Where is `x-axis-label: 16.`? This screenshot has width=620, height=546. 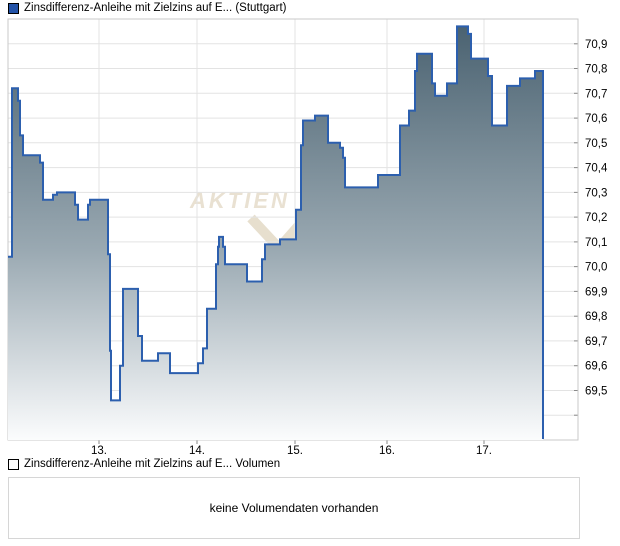 x-axis-label: 16. is located at coordinates (387, 450).